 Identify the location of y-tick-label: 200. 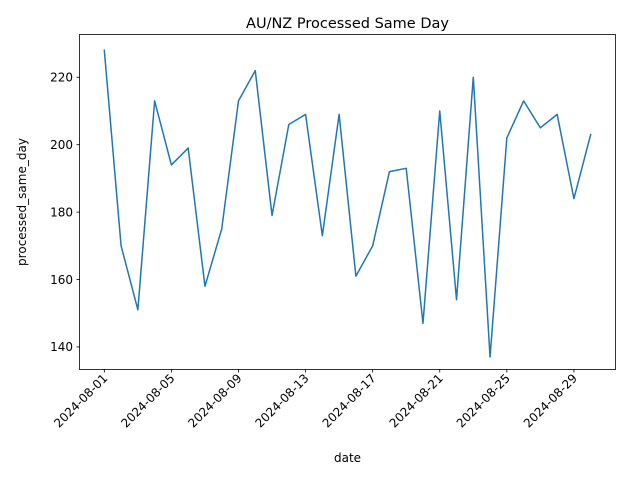
(61, 145).